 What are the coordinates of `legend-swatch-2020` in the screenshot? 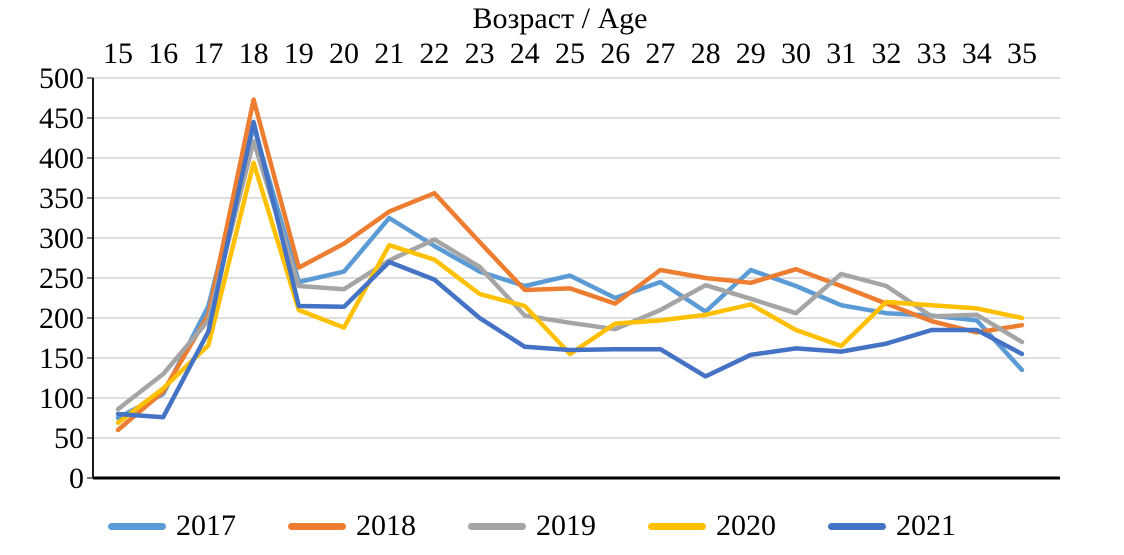 It's located at (677, 526).